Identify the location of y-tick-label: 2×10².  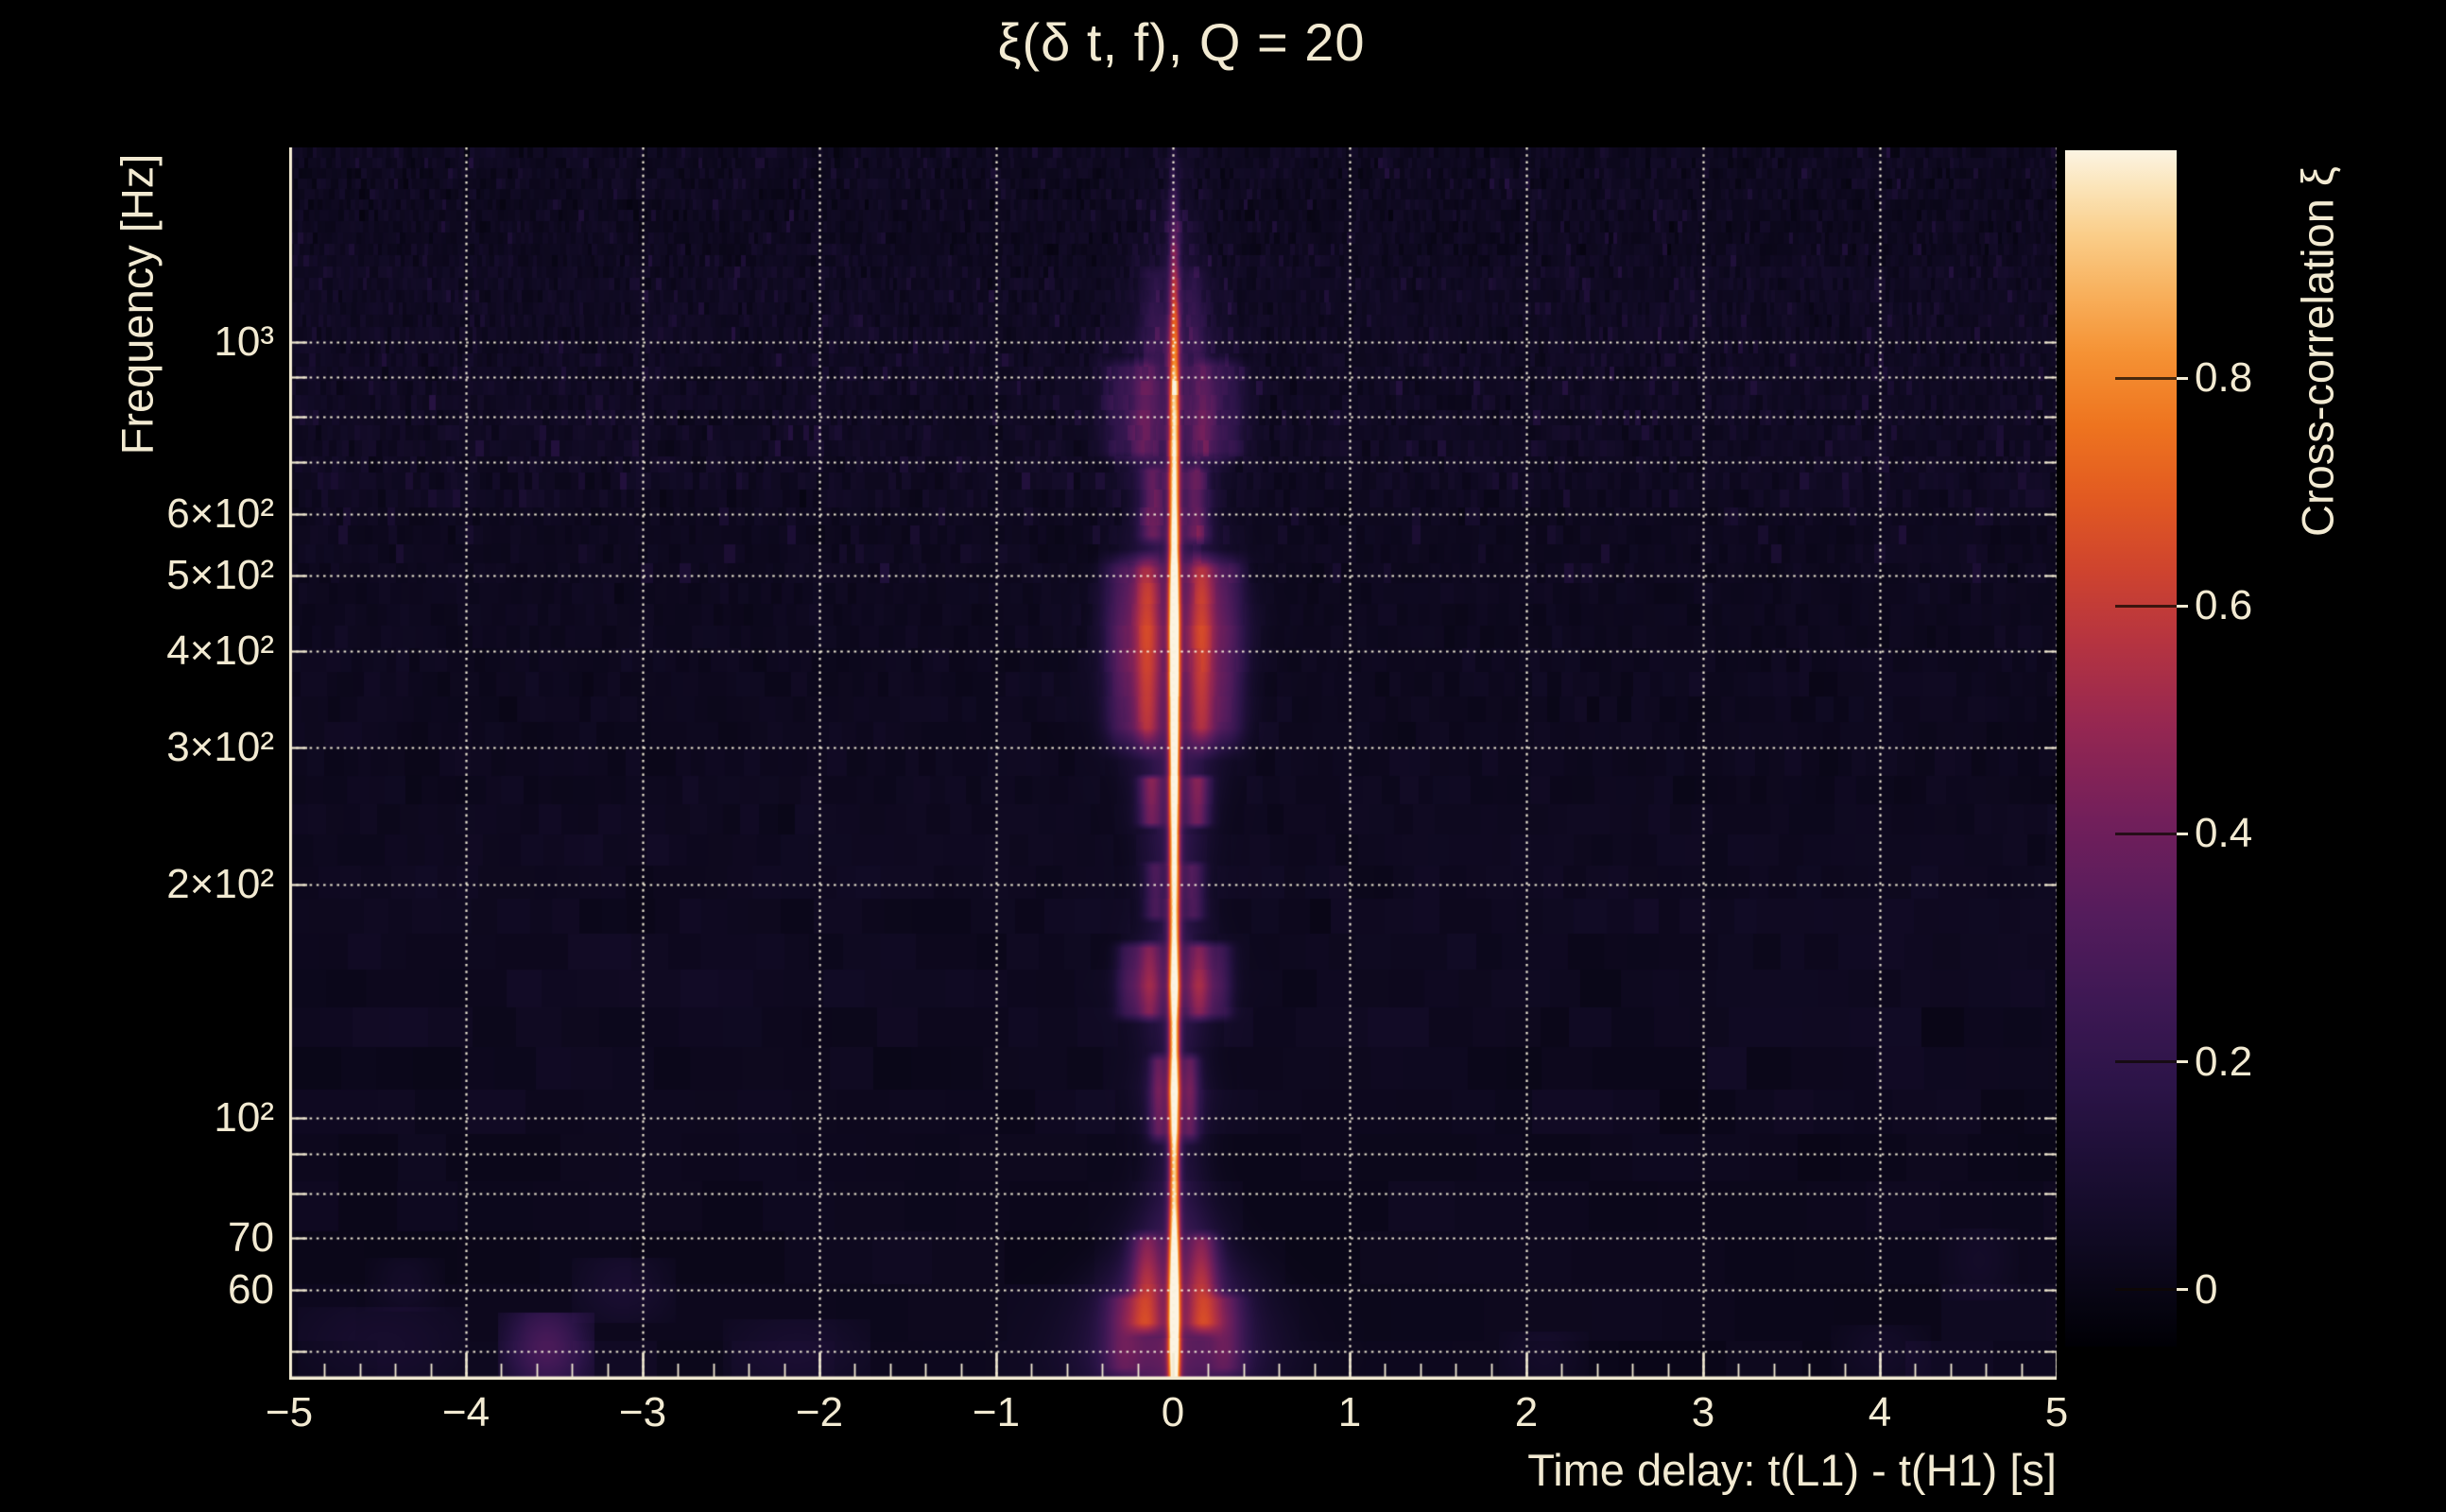
(220, 883).